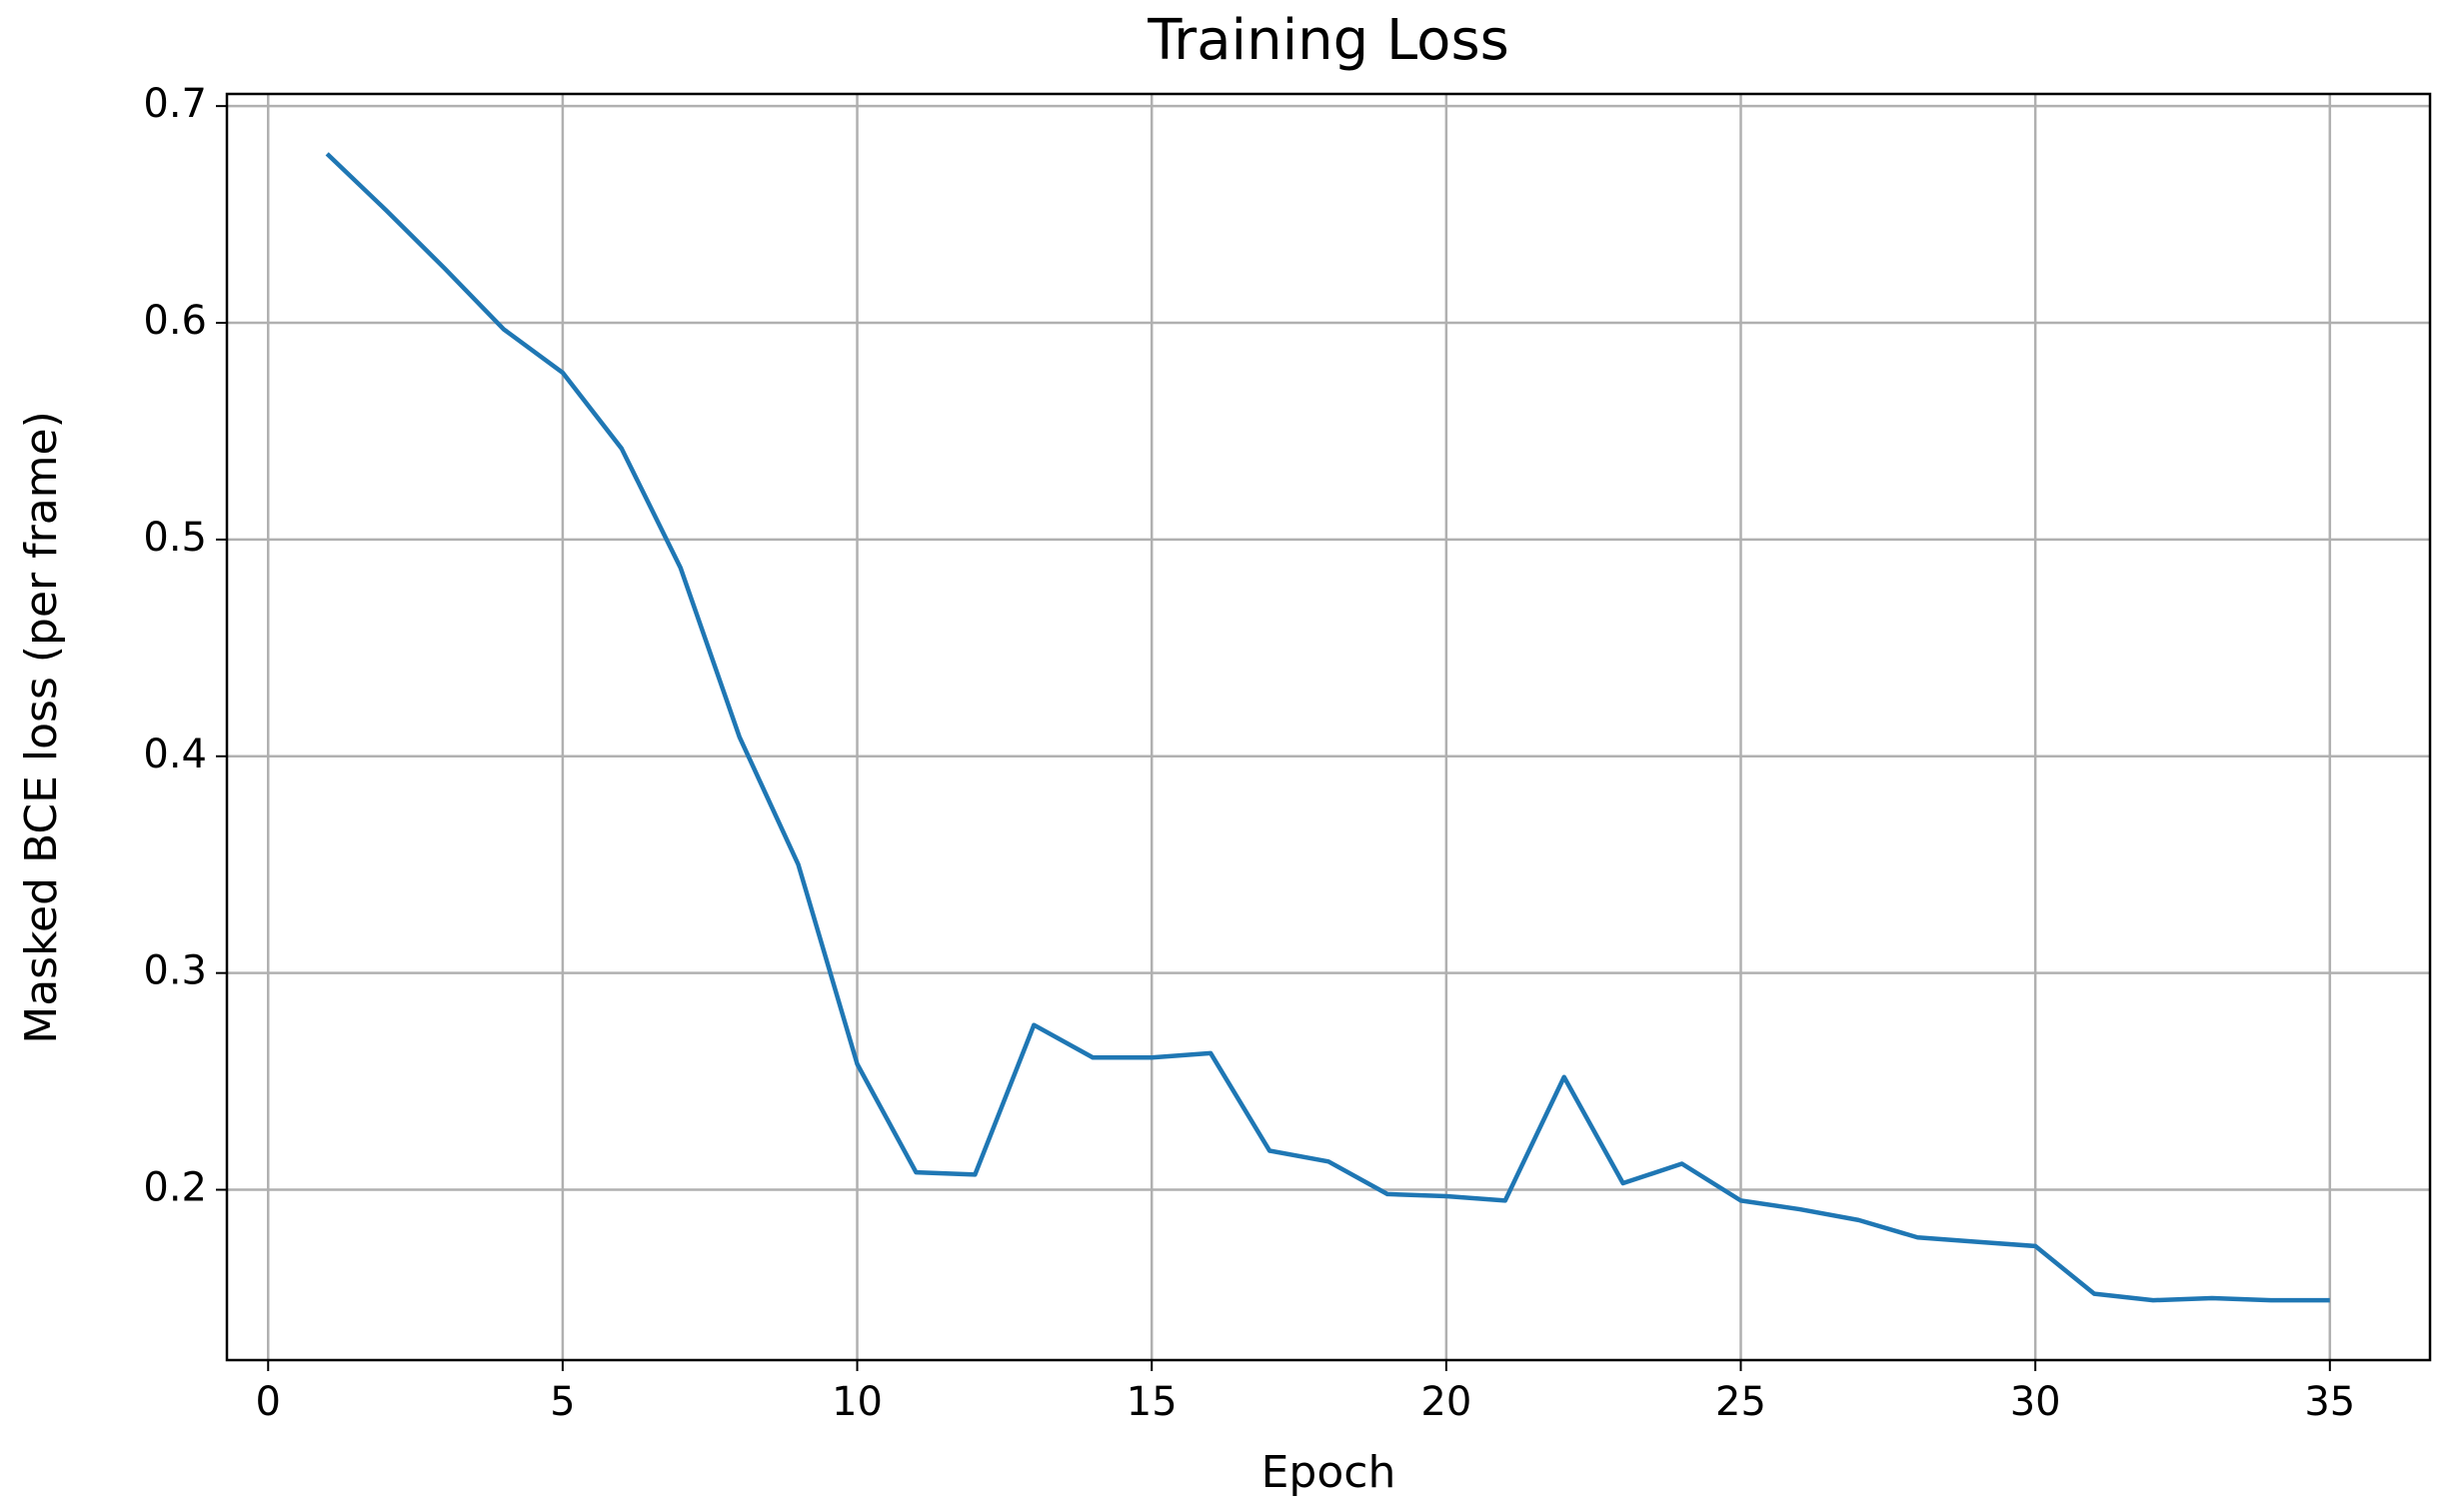 Image resolution: width=2450 pixels, height=1512 pixels. I want to click on y-tick-label: 0.2, so click(175, 1188).